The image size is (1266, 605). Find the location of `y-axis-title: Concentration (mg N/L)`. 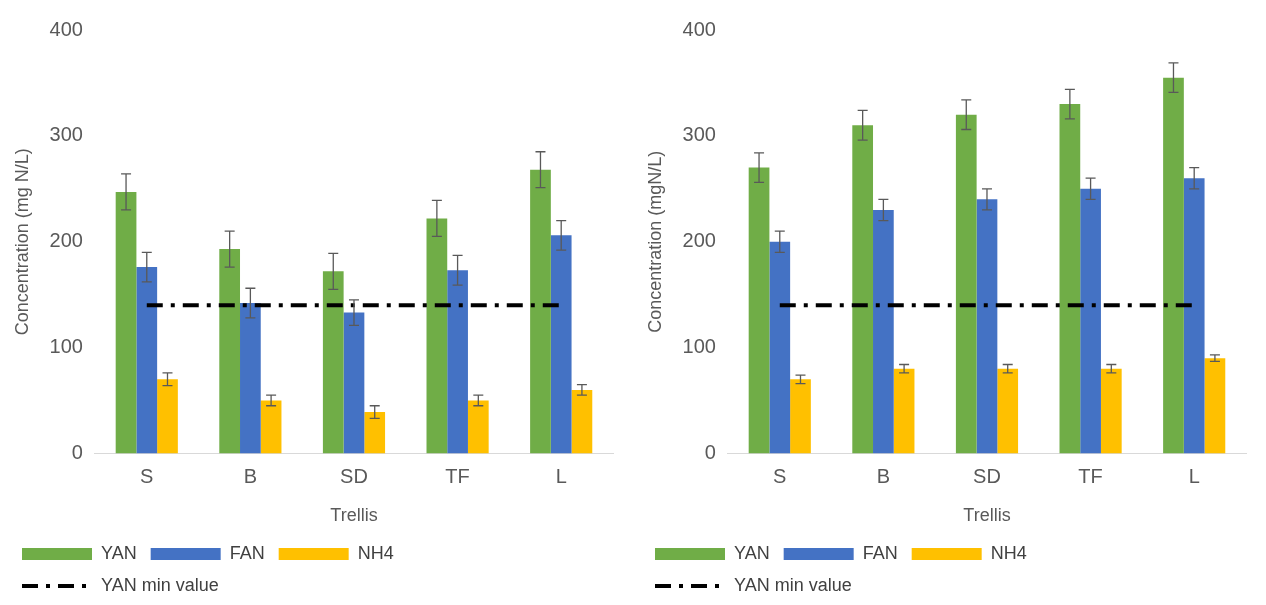

y-axis-title: Concentration (mg N/L) is located at coordinates (21, 242).